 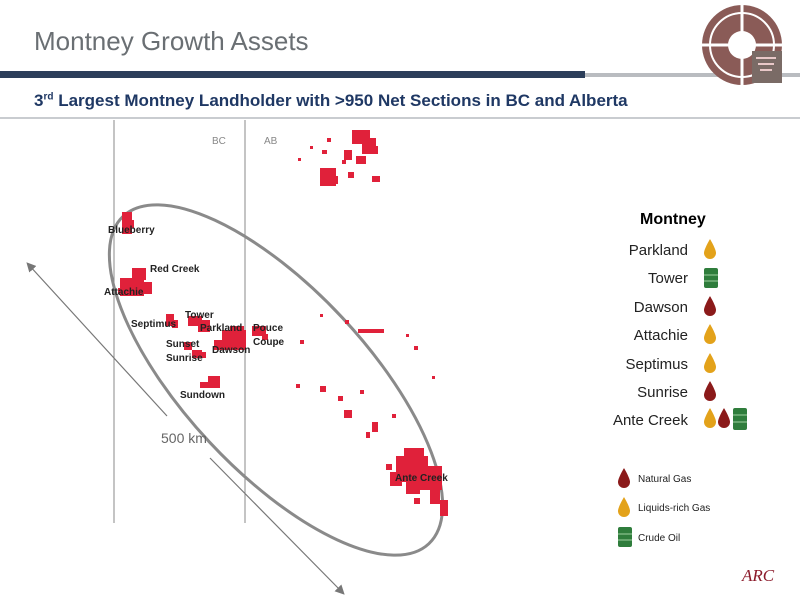 What do you see at coordinates (659, 538) in the screenshot?
I see `key-crude-oil: Crude Oil` at bounding box center [659, 538].